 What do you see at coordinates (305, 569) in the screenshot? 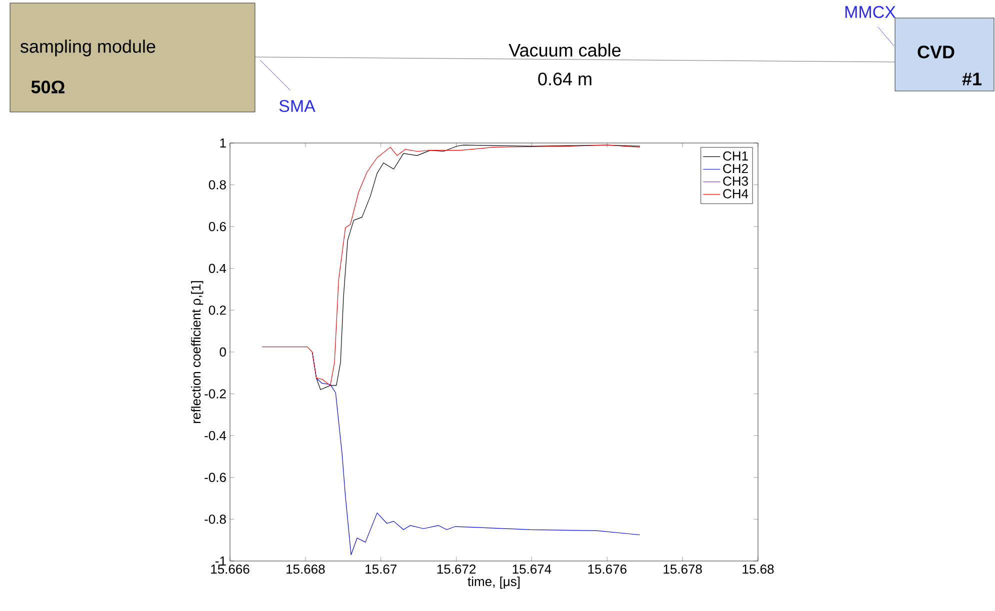
I see `x-tick-label: 15.668` at bounding box center [305, 569].